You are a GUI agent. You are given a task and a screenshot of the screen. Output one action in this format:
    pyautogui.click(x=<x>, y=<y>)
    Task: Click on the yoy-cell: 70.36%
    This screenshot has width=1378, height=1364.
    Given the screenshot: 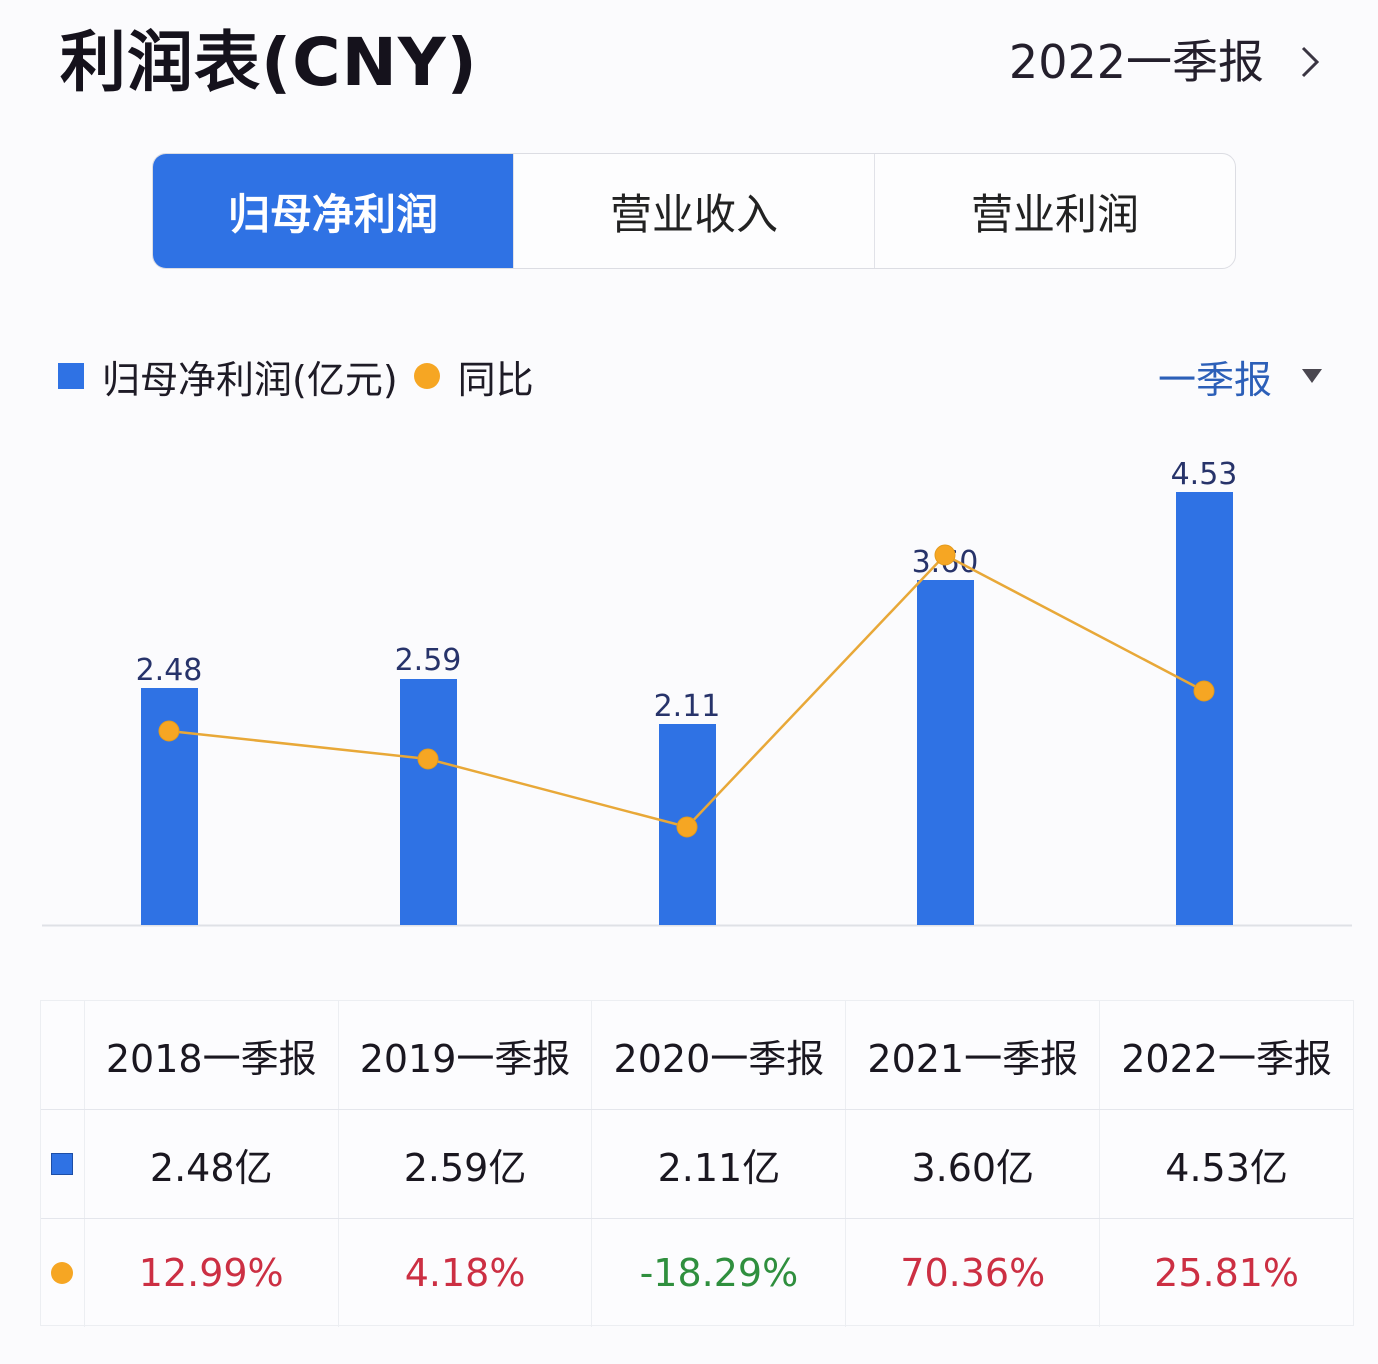 What is the action you would take?
    pyautogui.click(x=972, y=1273)
    